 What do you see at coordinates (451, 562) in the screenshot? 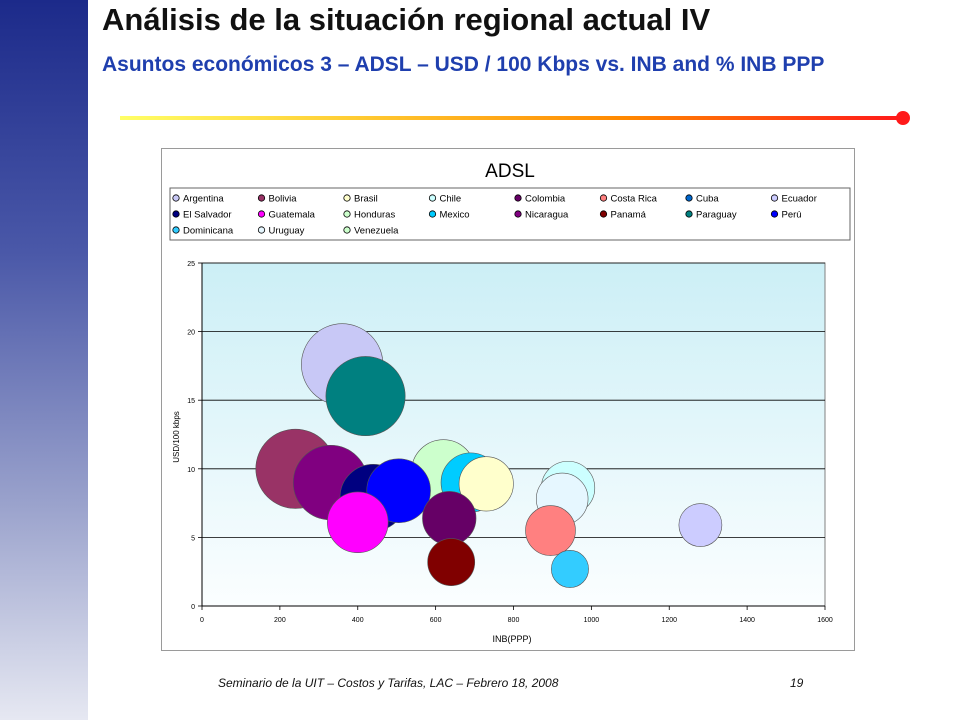
I see `bubble-panam-` at bounding box center [451, 562].